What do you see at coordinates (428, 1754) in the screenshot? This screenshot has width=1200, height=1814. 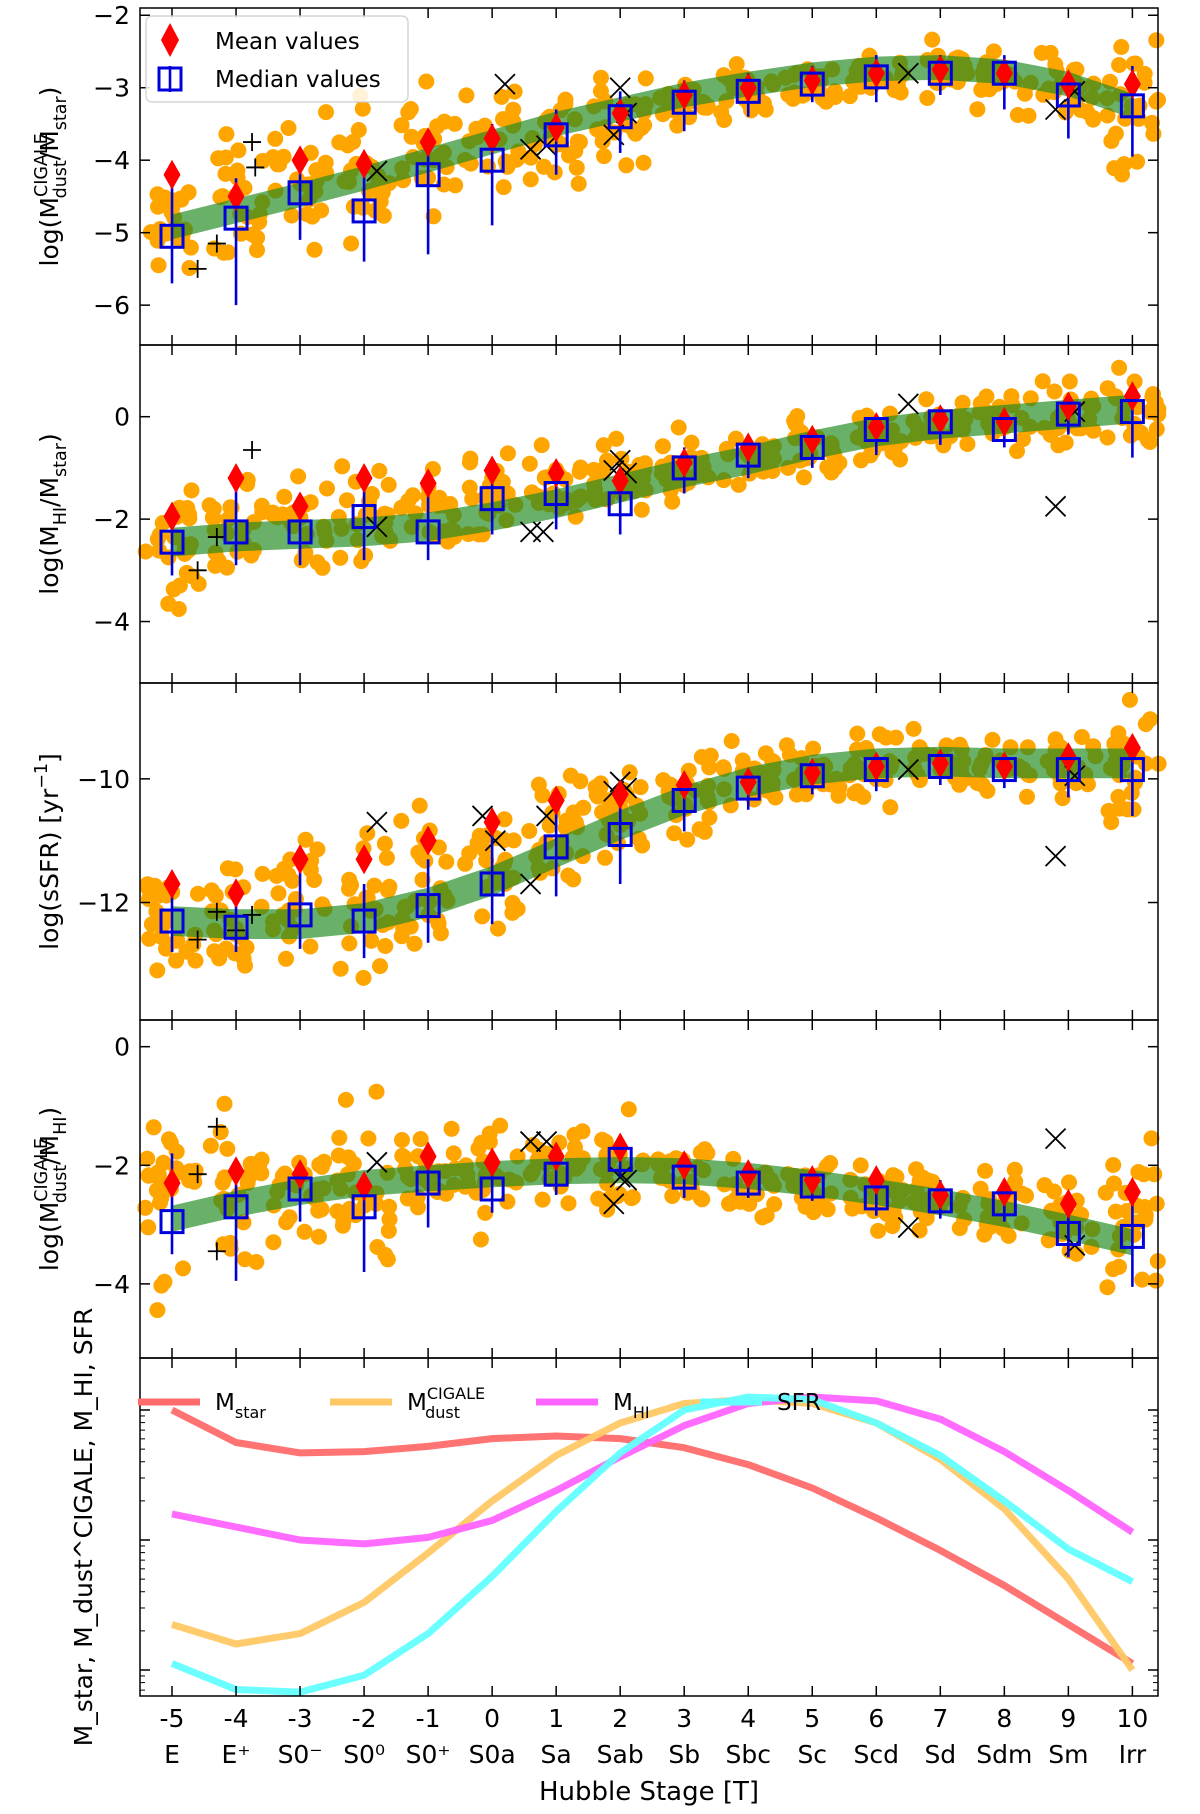 I see `x-tick-type: S0⁺` at bounding box center [428, 1754].